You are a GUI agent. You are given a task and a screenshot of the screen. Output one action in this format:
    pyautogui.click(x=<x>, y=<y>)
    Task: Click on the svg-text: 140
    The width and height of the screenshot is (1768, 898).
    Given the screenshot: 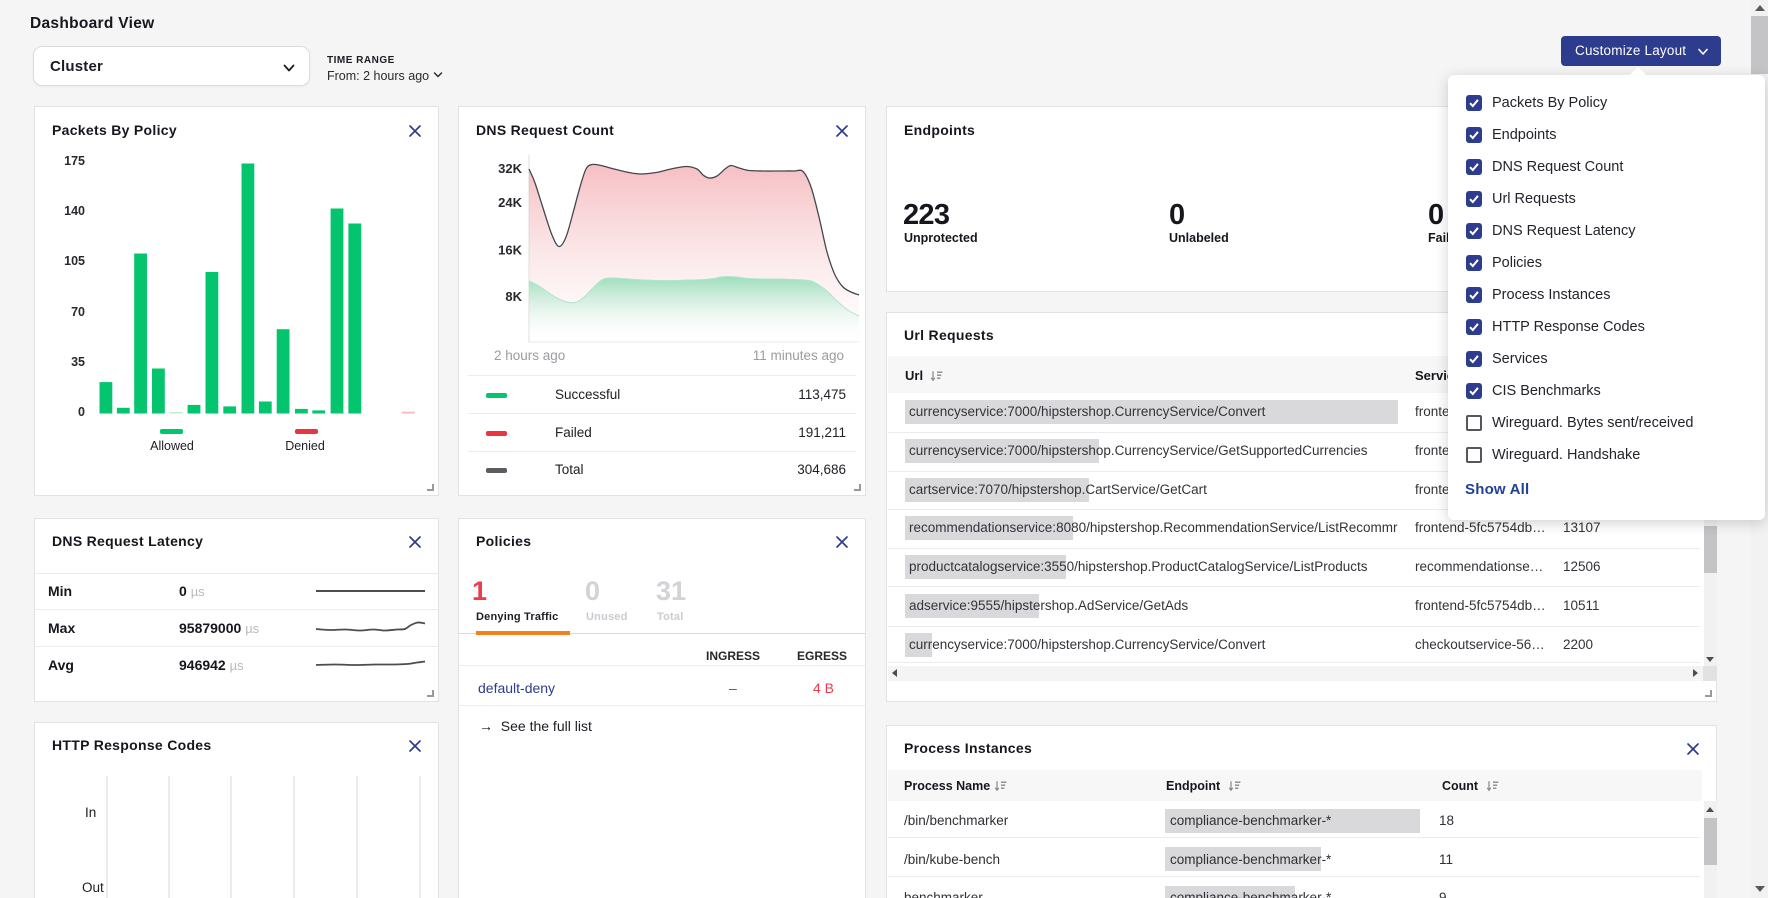 What is the action you would take?
    pyautogui.click(x=74, y=211)
    